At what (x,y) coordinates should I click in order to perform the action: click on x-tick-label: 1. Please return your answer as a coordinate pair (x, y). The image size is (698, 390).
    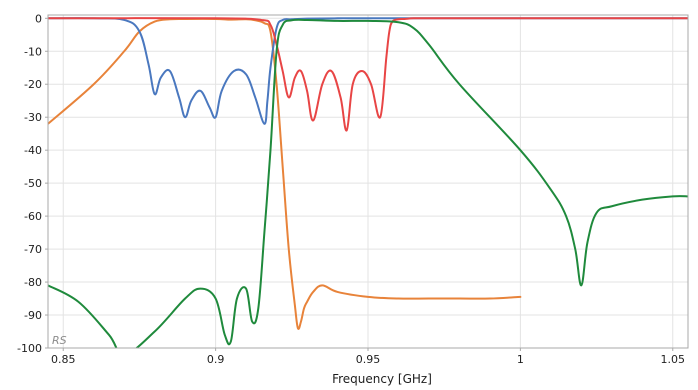
    Looking at the image, I should click on (520, 359).